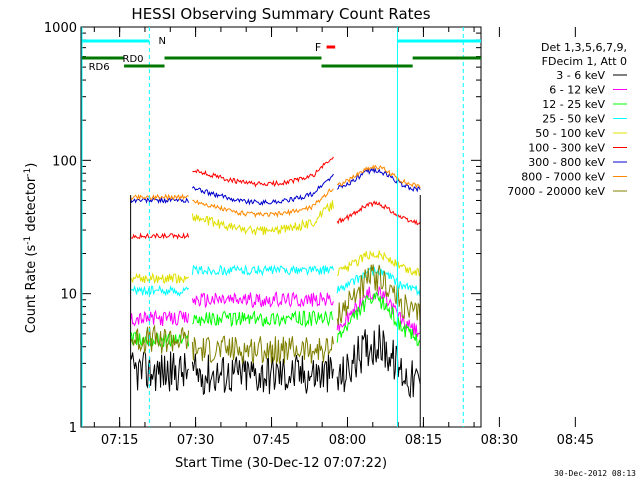  I want to click on x-tick-label: 08:30, so click(499, 440).